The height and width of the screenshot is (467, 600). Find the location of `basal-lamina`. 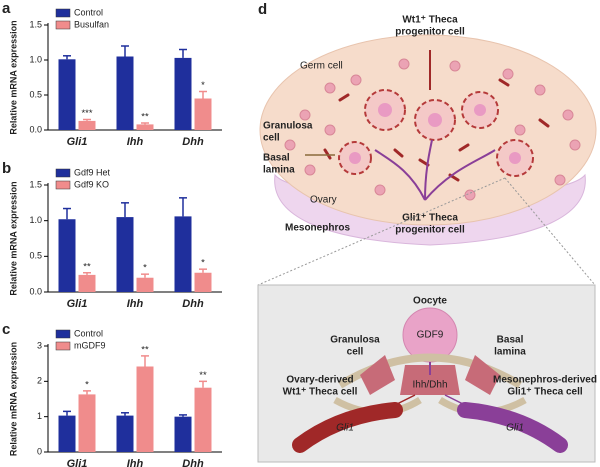

basal-lamina is located at coordinates (430, 371).